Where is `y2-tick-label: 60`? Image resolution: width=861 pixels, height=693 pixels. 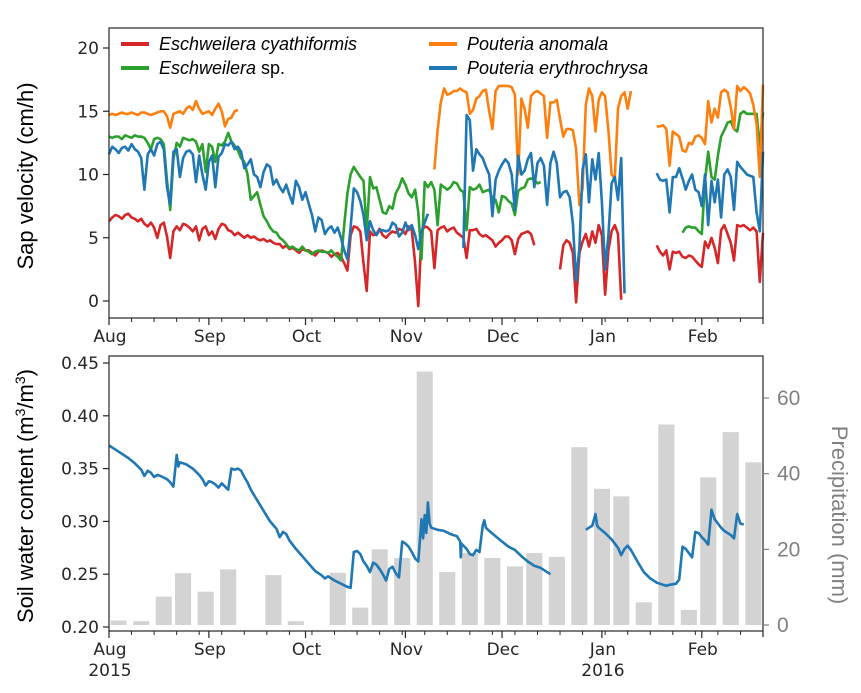
y2-tick-label: 60 is located at coordinates (788, 398).